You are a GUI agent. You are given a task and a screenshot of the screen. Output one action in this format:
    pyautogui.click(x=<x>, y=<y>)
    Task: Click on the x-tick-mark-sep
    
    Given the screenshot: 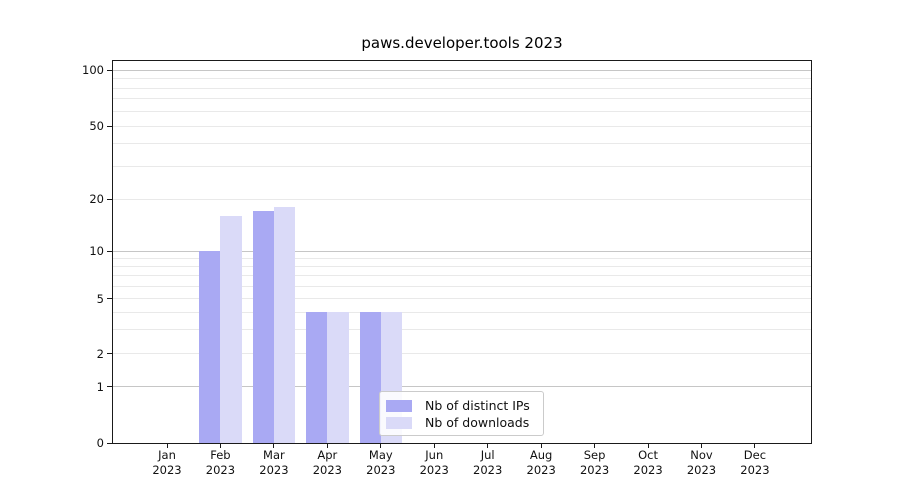 What is the action you would take?
    pyautogui.click(x=595, y=445)
    